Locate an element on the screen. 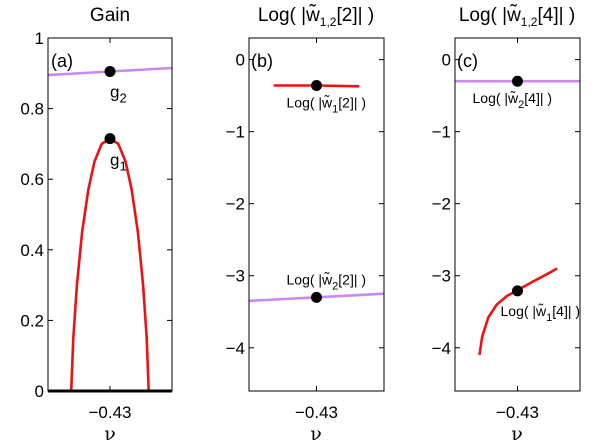 Image resolution: width=608 pixels, height=445 pixels. marker-label-1: Log( |w̃1[2]| ) is located at coordinates (327, 104).